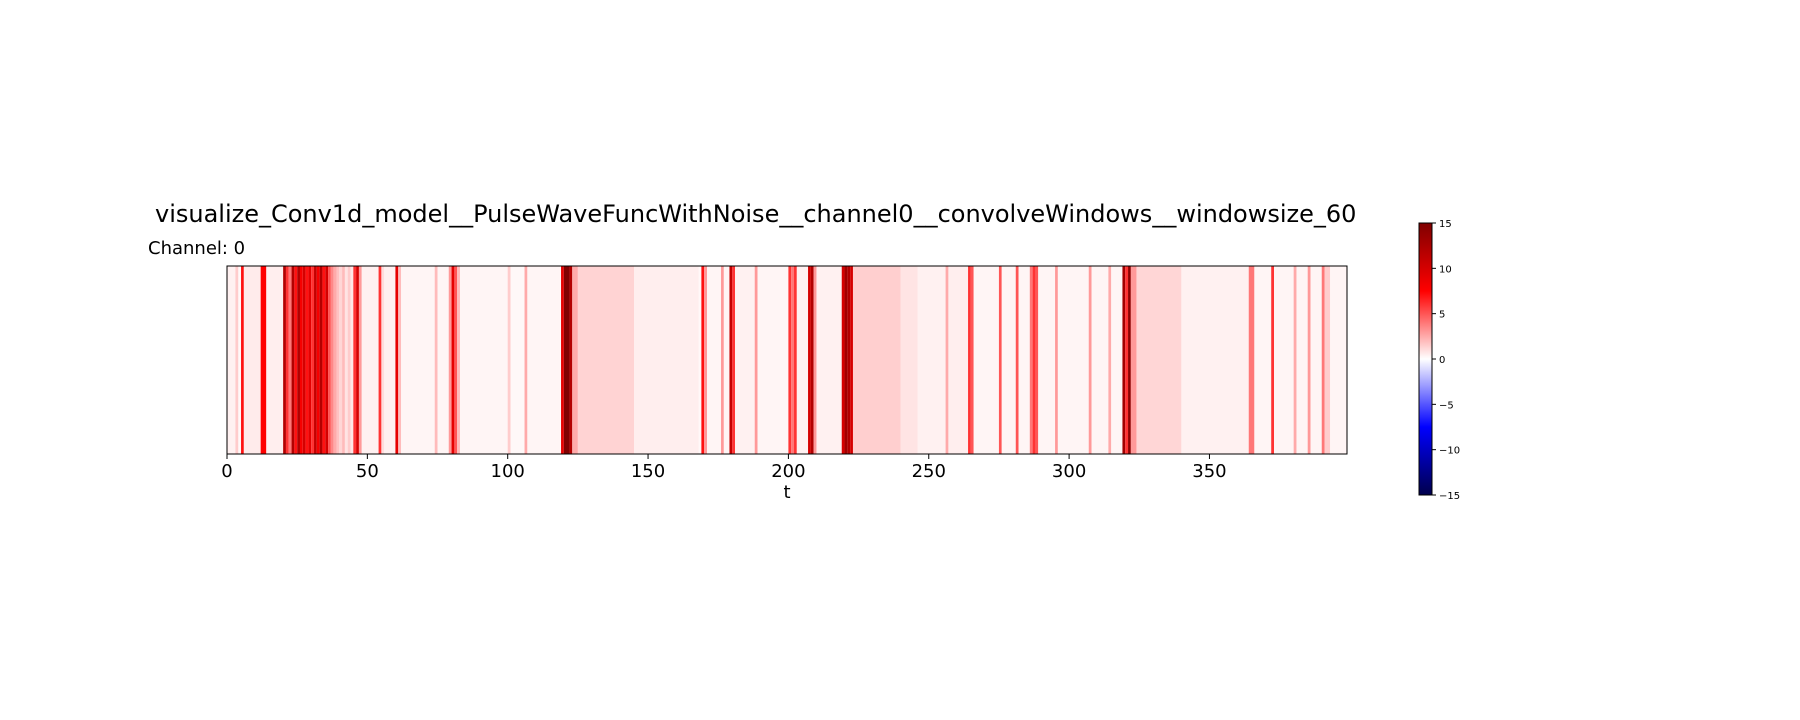  What do you see at coordinates (1445, 224) in the screenshot?
I see `colorbar-tick-label: 15` at bounding box center [1445, 224].